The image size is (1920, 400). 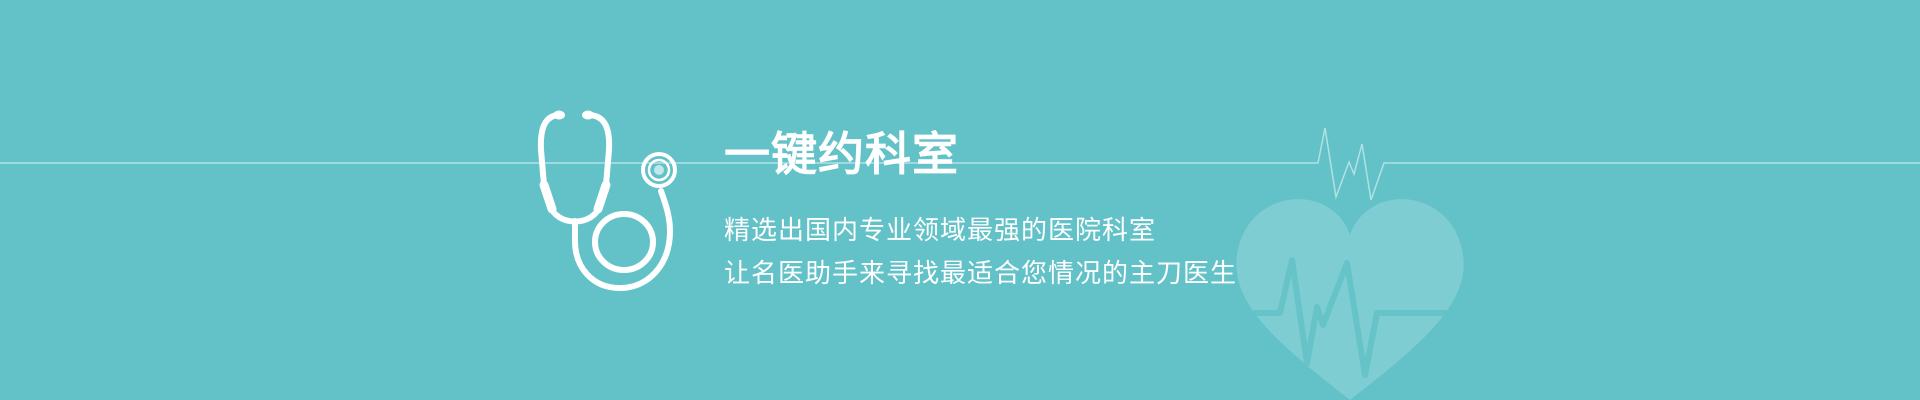 What do you see at coordinates (981, 274) in the screenshot?
I see `description-line: 让名医助手来寻找最适合您情况的主刀医生` at bounding box center [981, 274].